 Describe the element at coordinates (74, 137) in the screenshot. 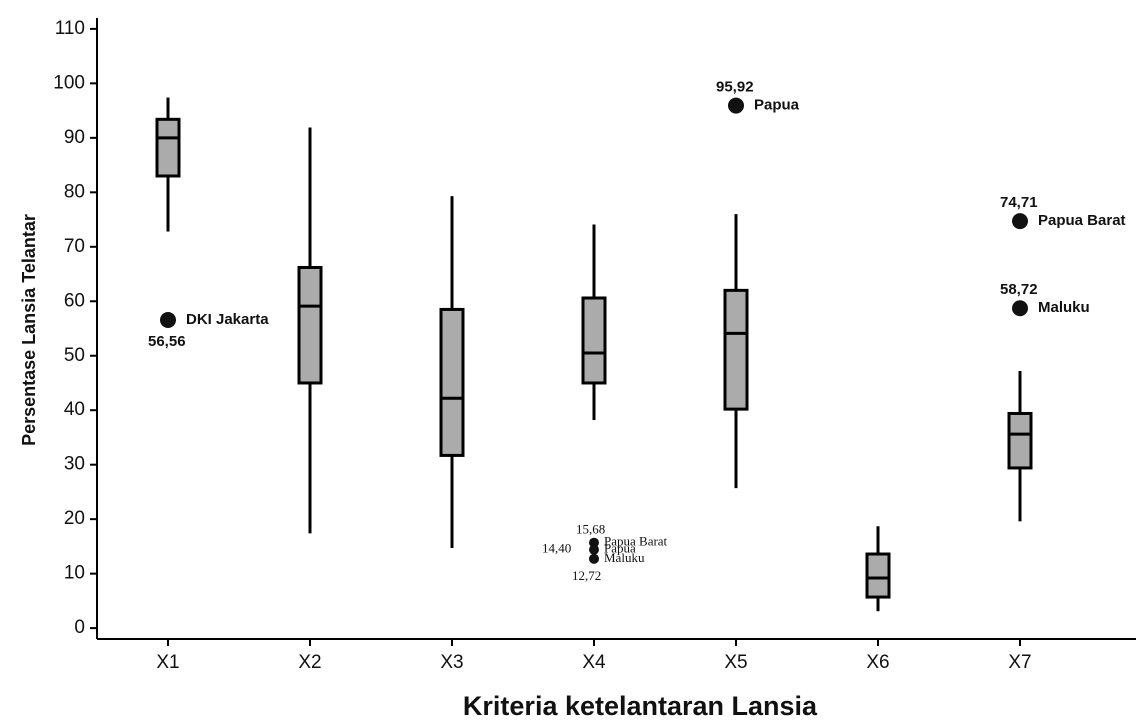

I see `y-tick-label: 90` at that location.